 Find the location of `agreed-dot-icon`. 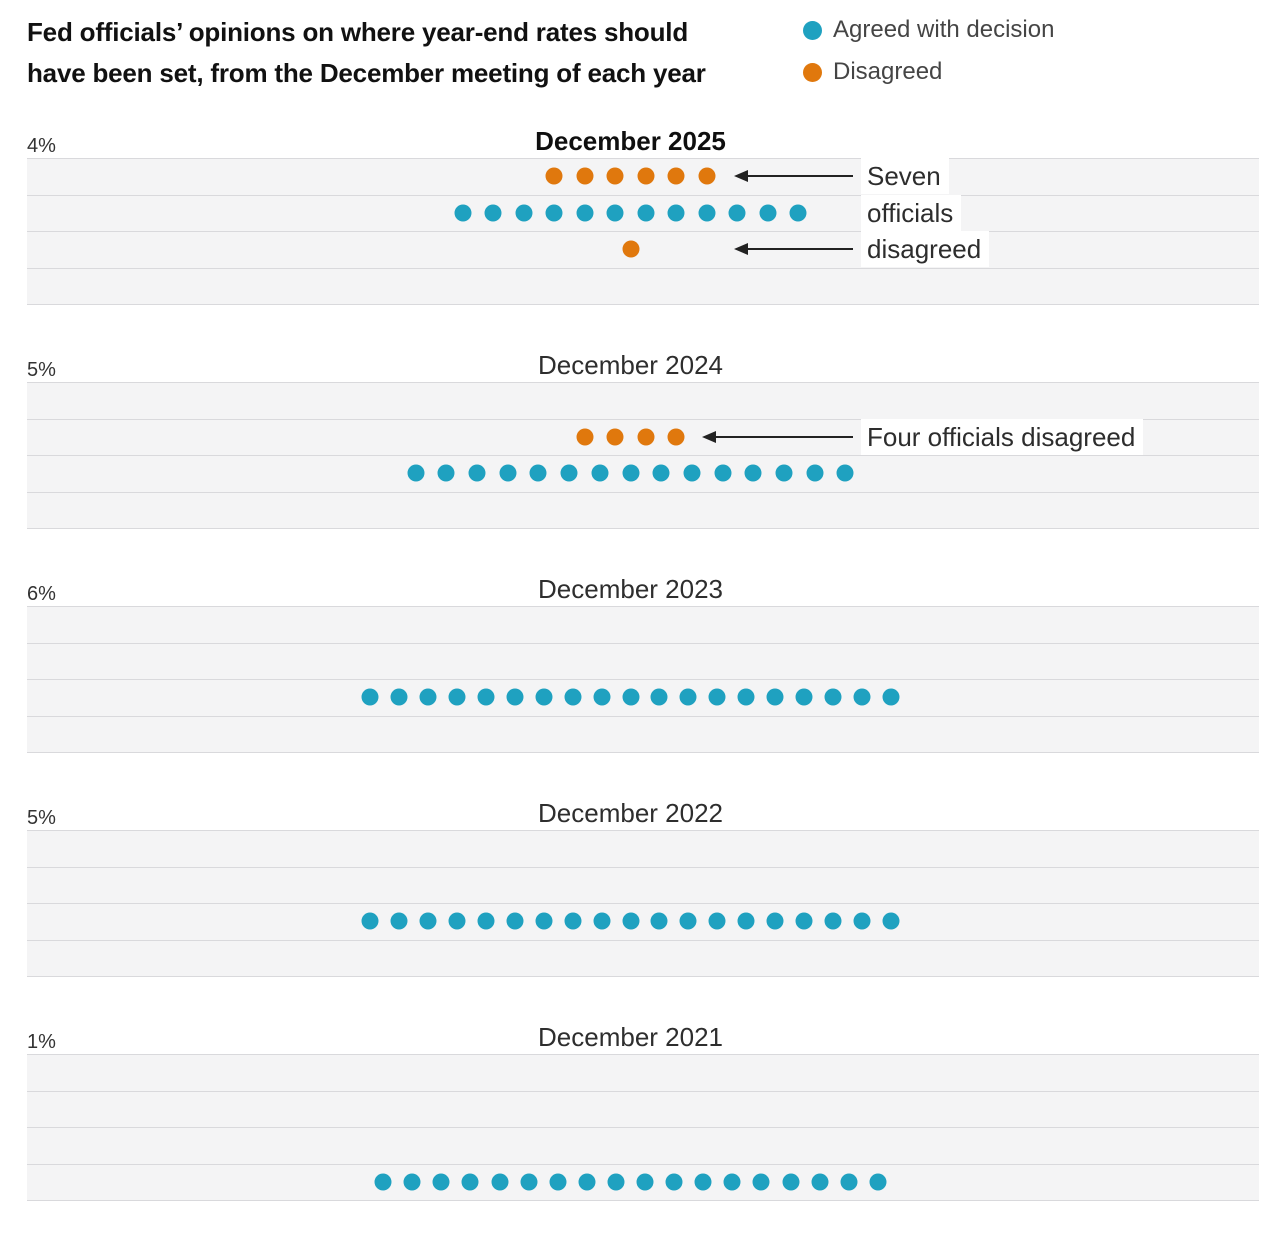

agreed-dot-icon is located at coordinates (812, 30).